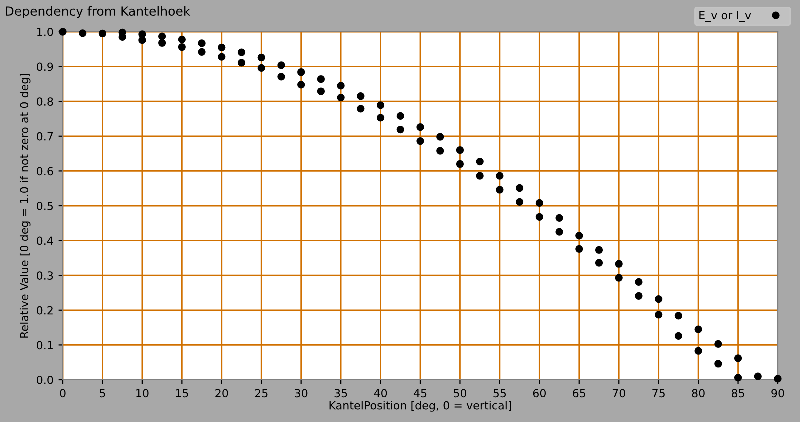 The image size is (800, 422). Describe the element at coordinates (726, 16) in the screenshot. I see `legend-label: E_v or I_v` at that location.